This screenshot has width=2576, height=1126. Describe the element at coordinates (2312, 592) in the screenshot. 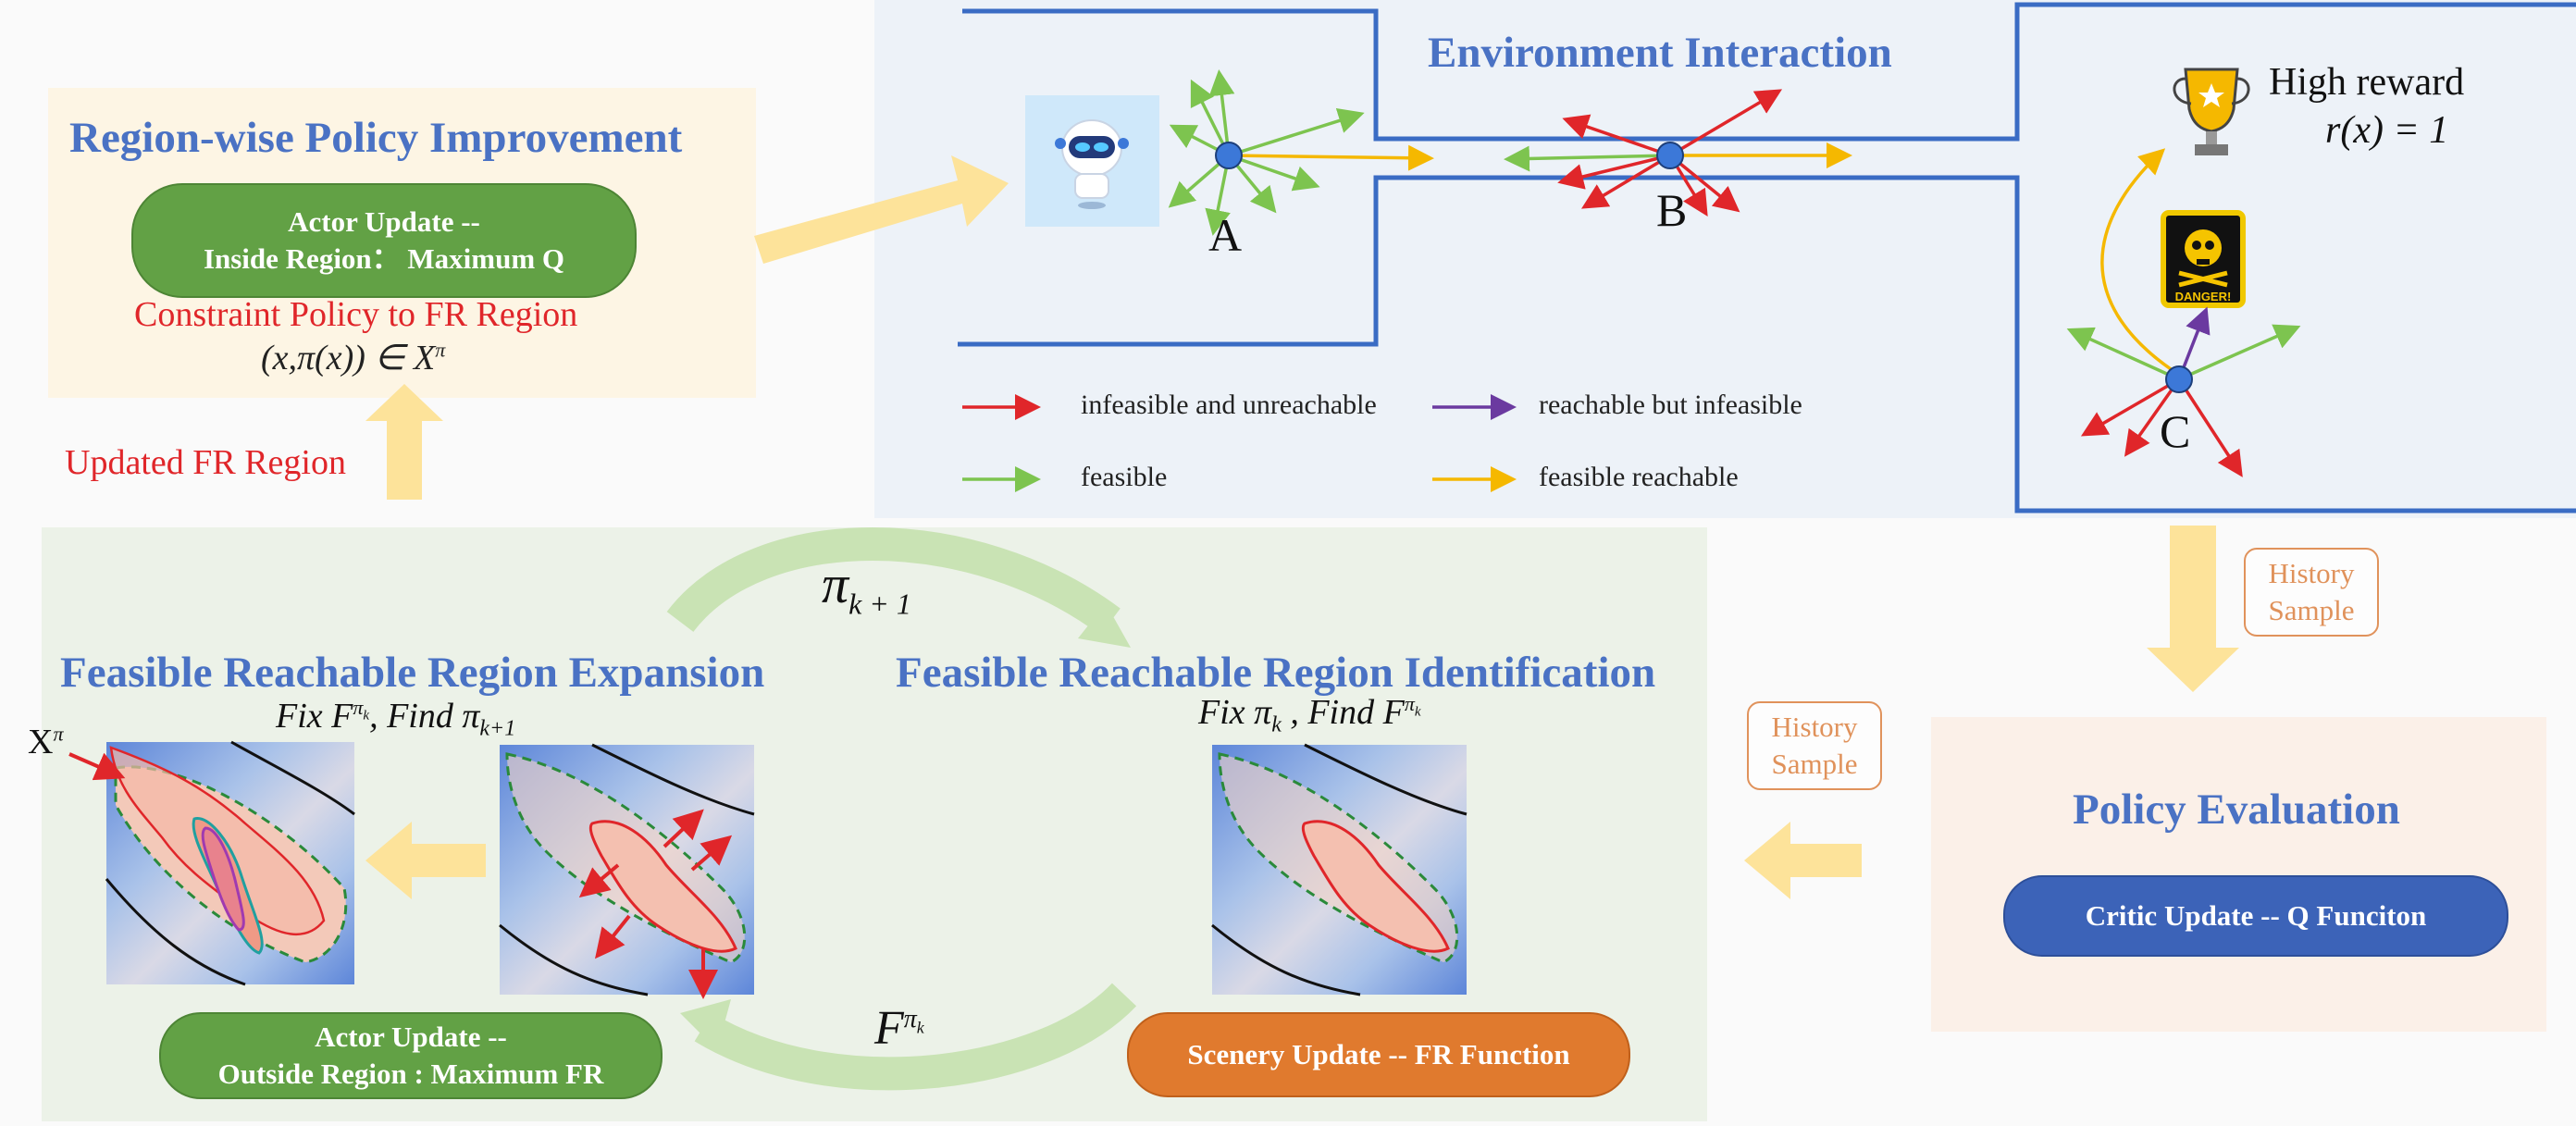

I see `history-sample-tag-right: History Sample` at that location.